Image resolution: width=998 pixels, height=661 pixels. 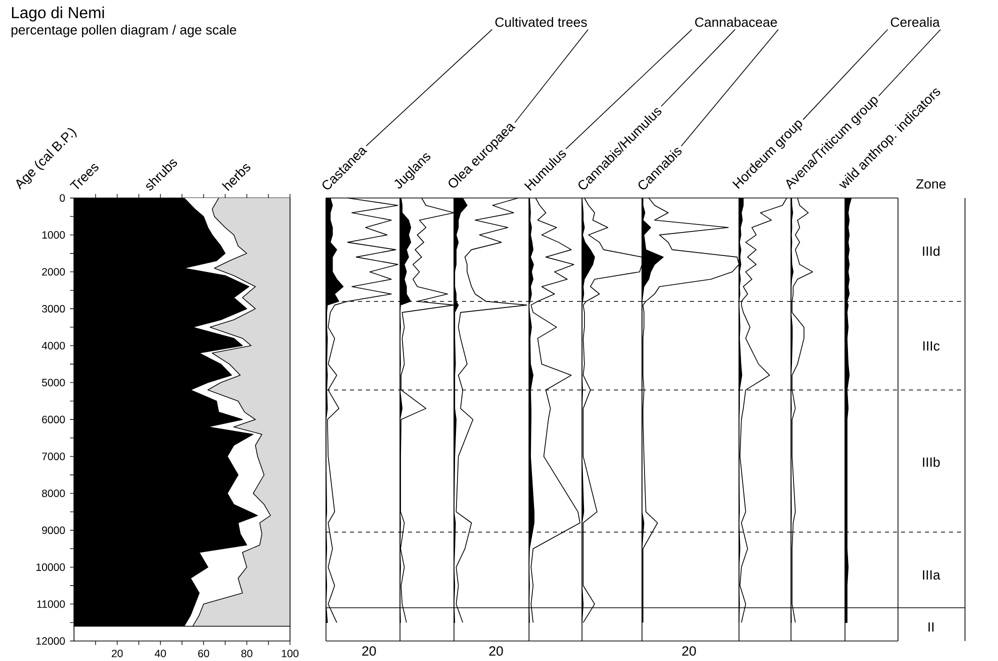 I want to click on text: IIIc, so click(x=931, y=346).